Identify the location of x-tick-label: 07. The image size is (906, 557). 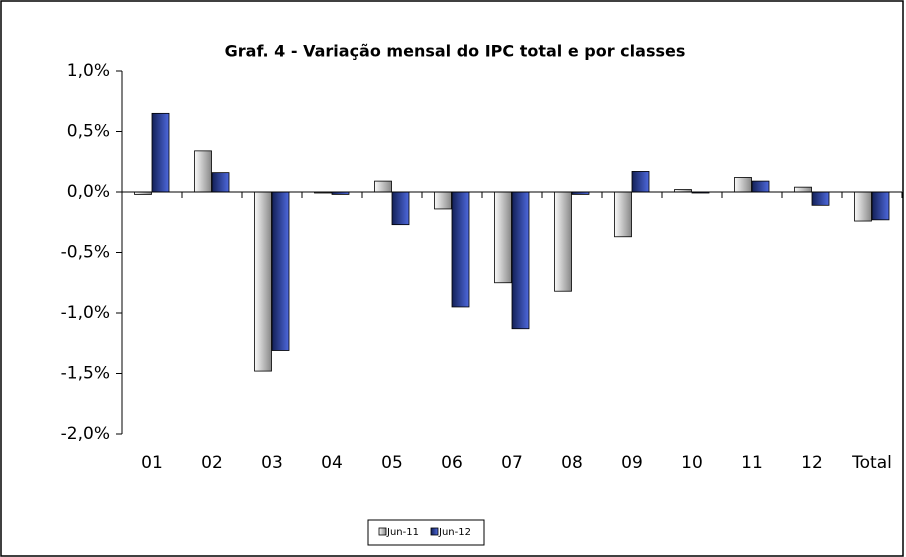
(512, 463).